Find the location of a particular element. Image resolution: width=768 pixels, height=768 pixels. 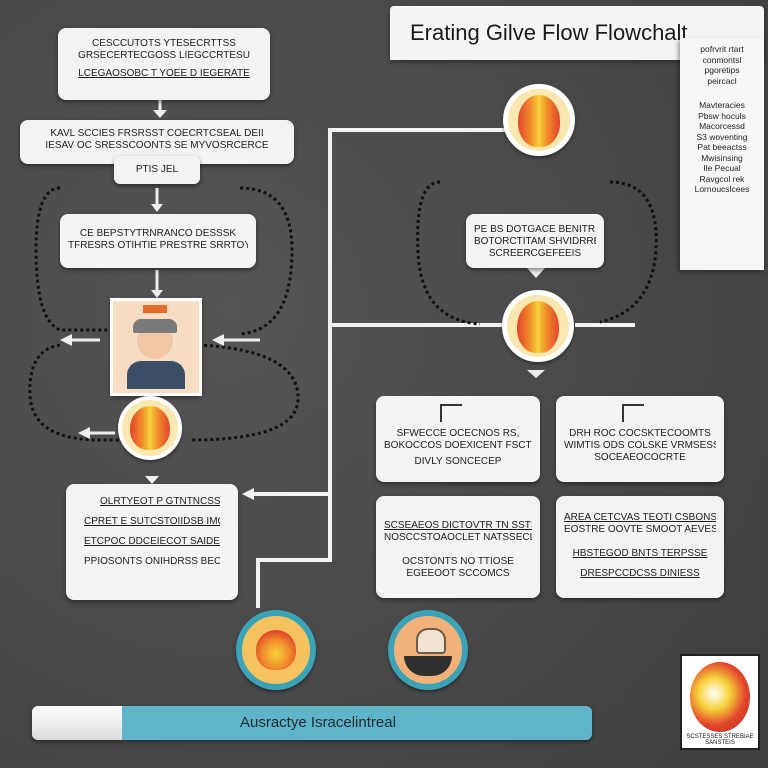

box-text: KAVL SCCIES FRSRSST COECRTCSEAL DEII is located at coordinates (157, 133).